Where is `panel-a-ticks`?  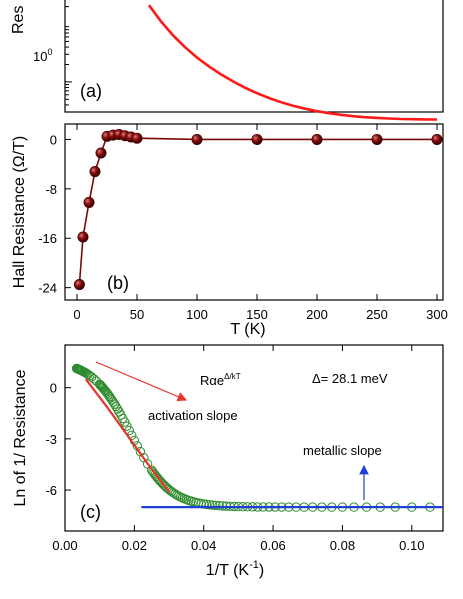
panel-a-ticks is located at coordinates (68, 56).